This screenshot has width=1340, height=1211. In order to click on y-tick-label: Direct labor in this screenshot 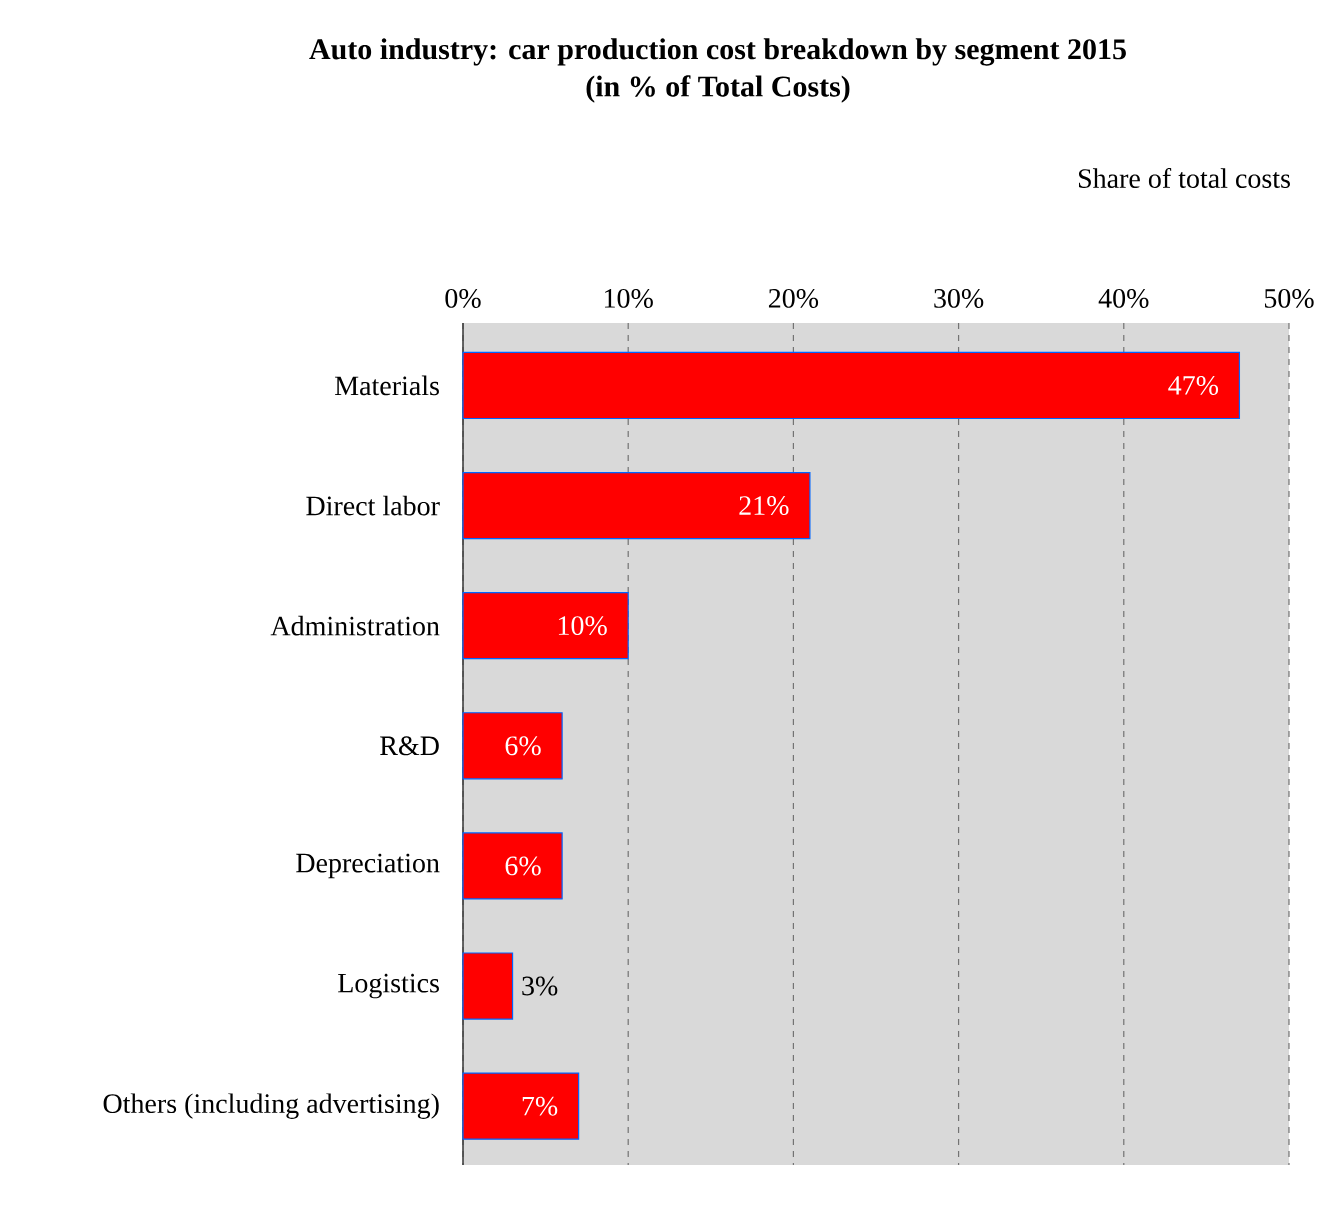, I will do `click(373, 505)`.